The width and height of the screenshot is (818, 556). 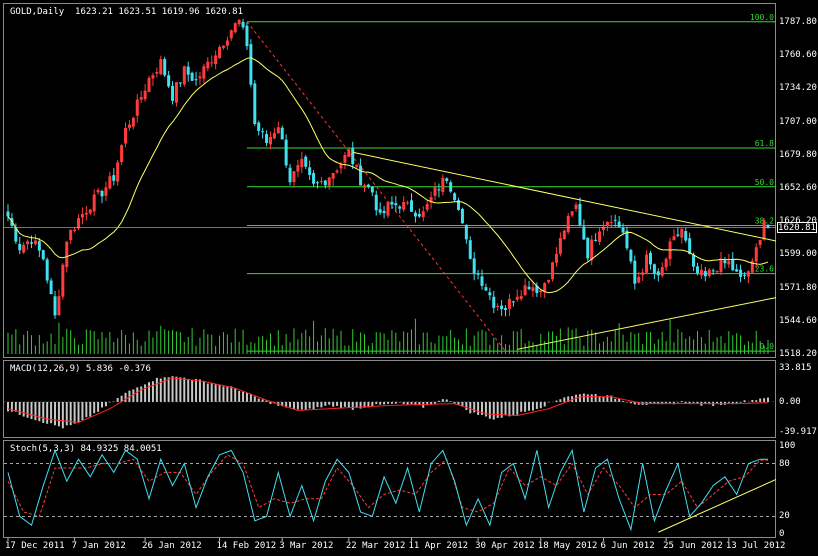 What do you see at coordinates (798, 55) in the screenshot?
I see `price-tick-label: 1760.60` at bounding box center [798, 55].